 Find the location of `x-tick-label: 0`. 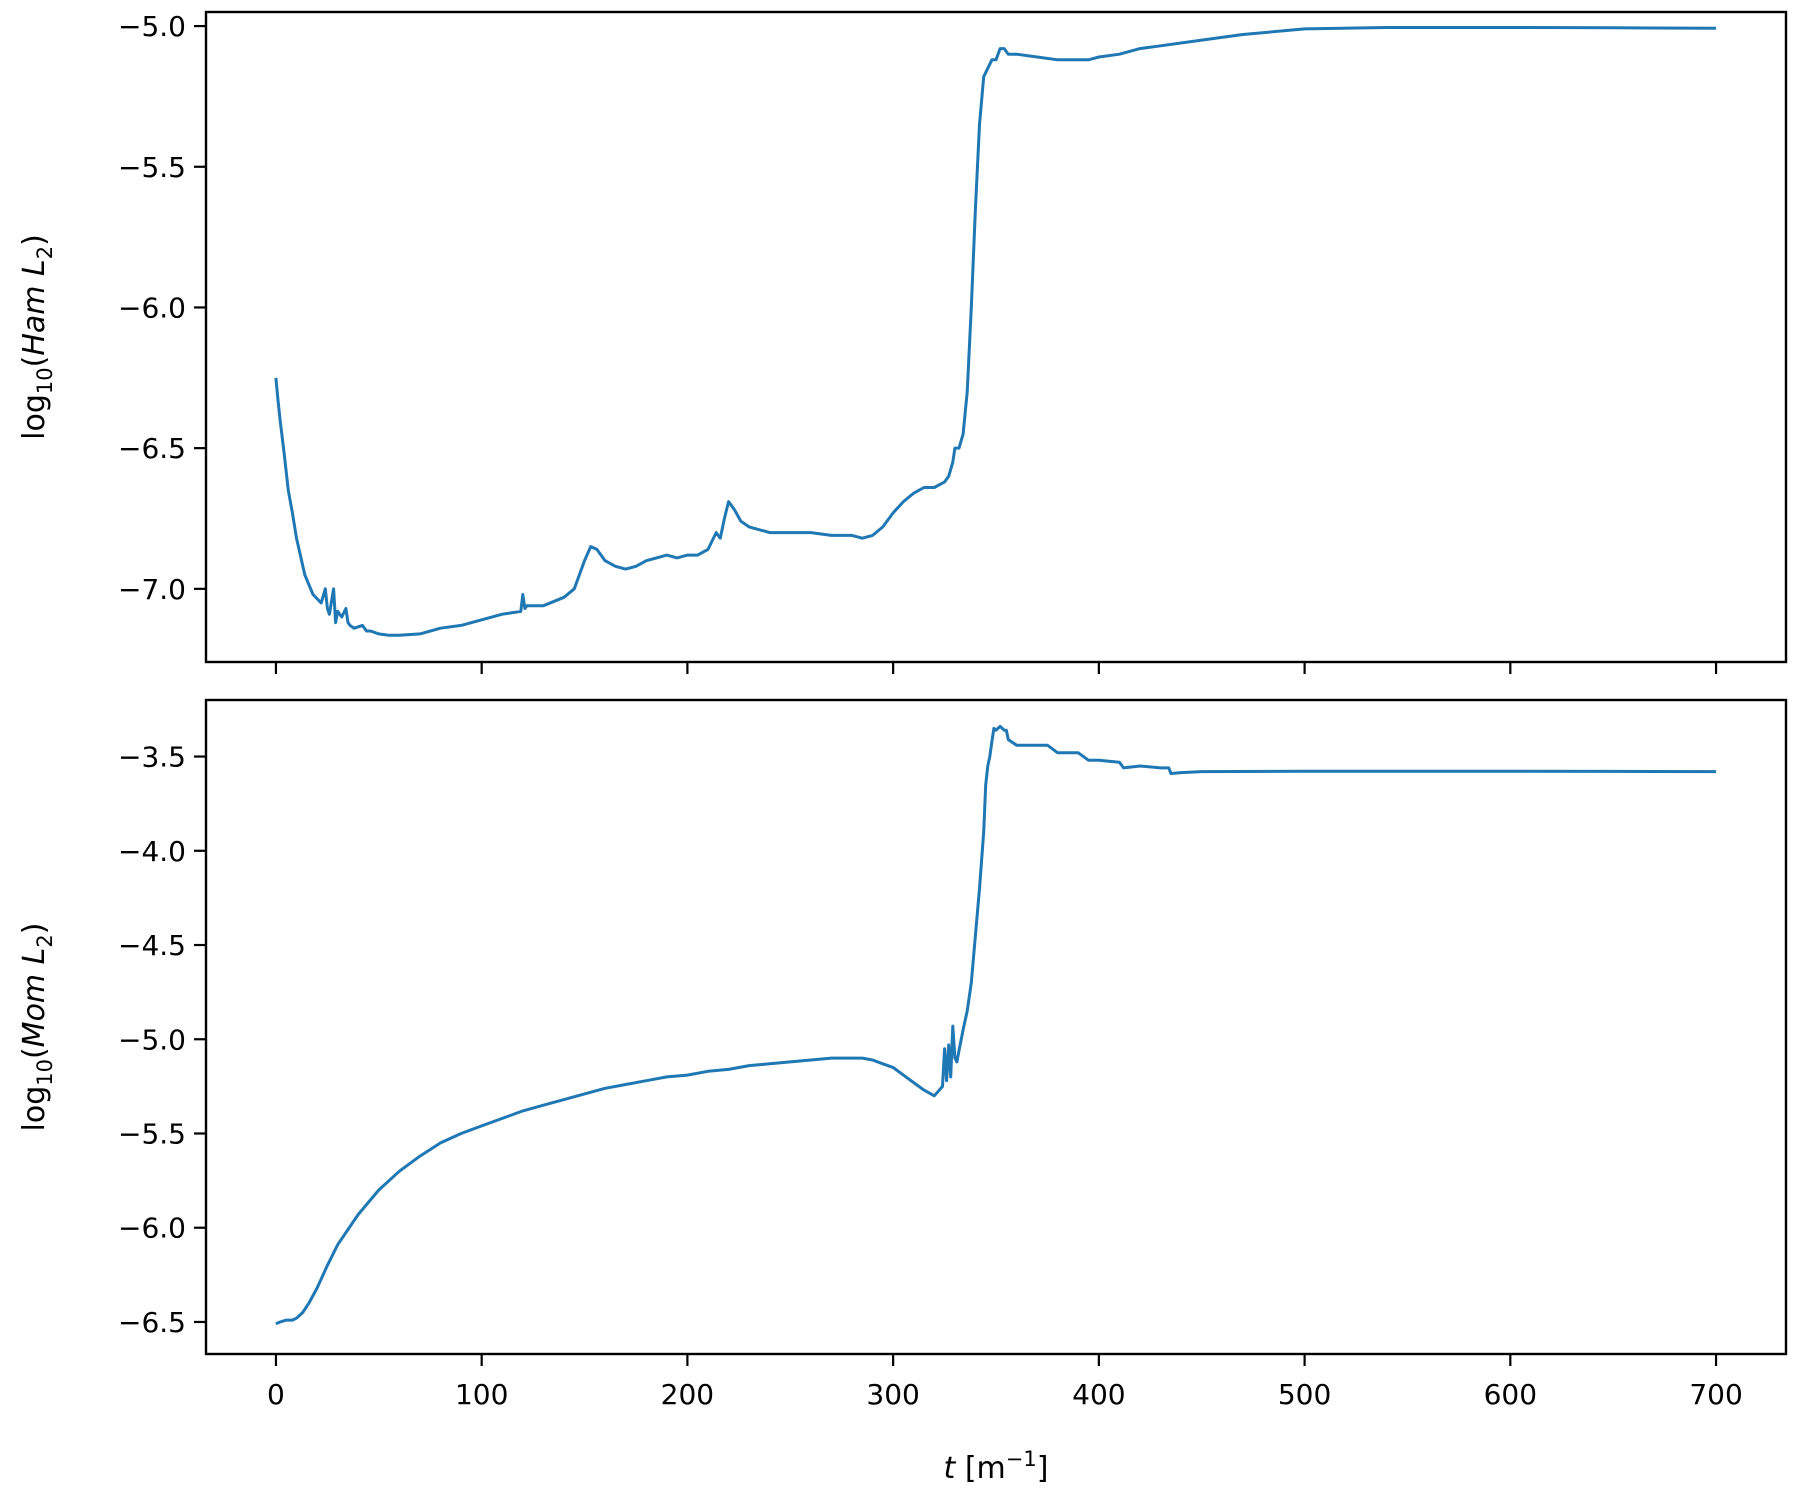

x-tick-label: 0 is located at coordinates (276, 1394).